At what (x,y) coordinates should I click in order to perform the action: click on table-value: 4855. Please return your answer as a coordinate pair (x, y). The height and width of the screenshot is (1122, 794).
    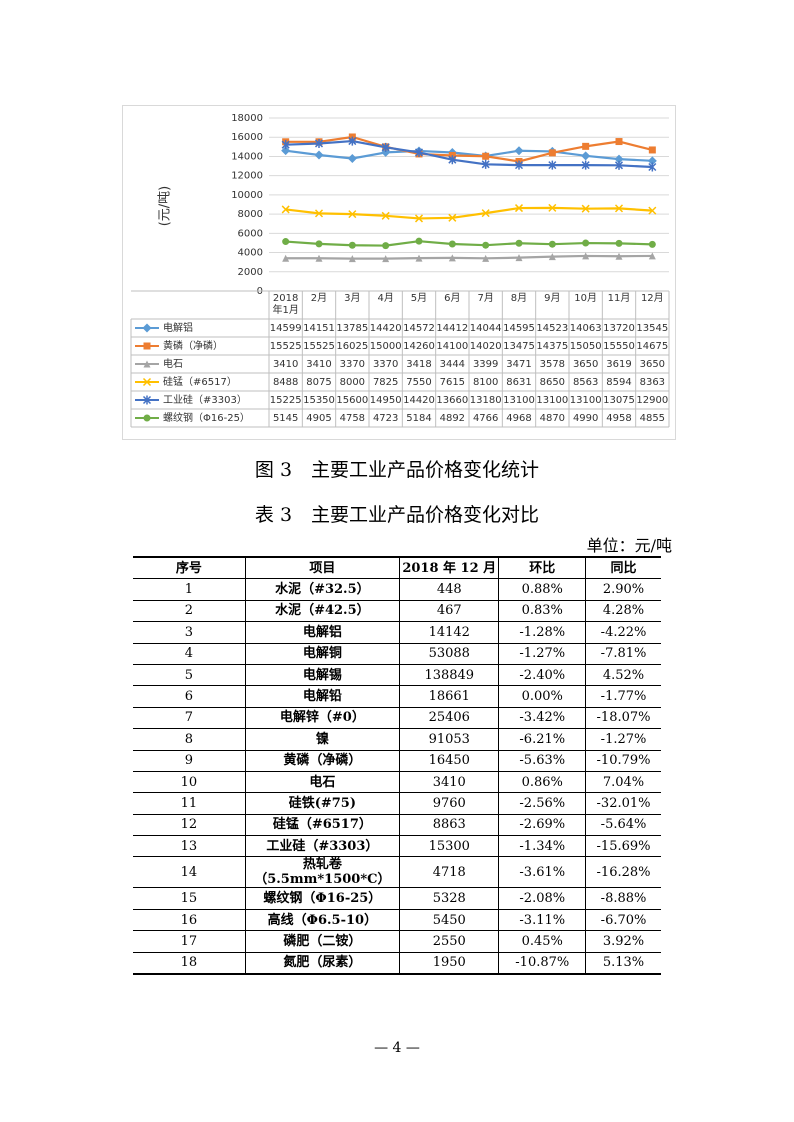
    Looking at the image, I should click on (652, 418).